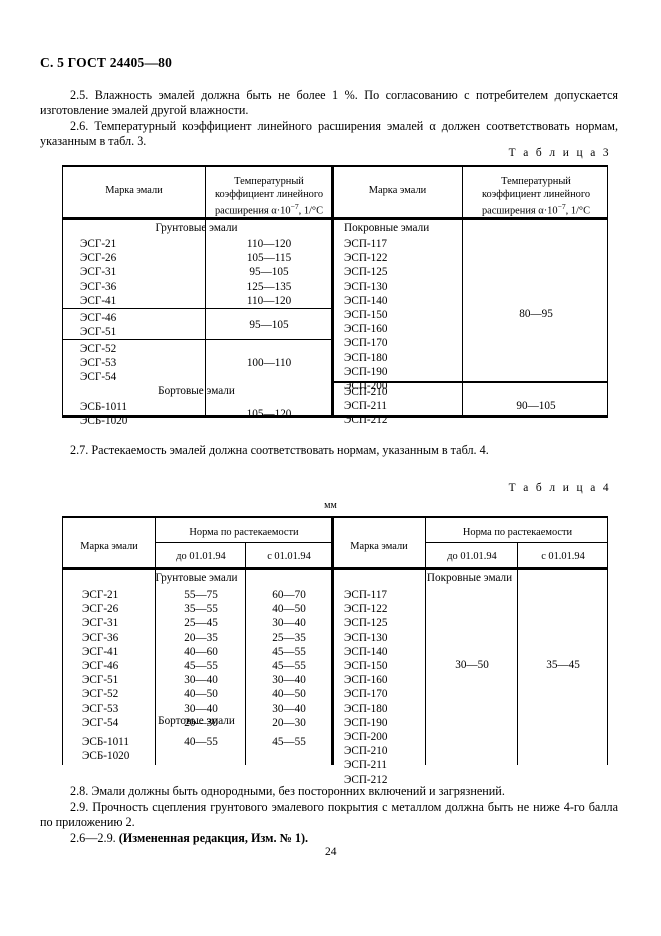  I want to click on table3-left-block1-value-3: 125—135, so click(269, 286).